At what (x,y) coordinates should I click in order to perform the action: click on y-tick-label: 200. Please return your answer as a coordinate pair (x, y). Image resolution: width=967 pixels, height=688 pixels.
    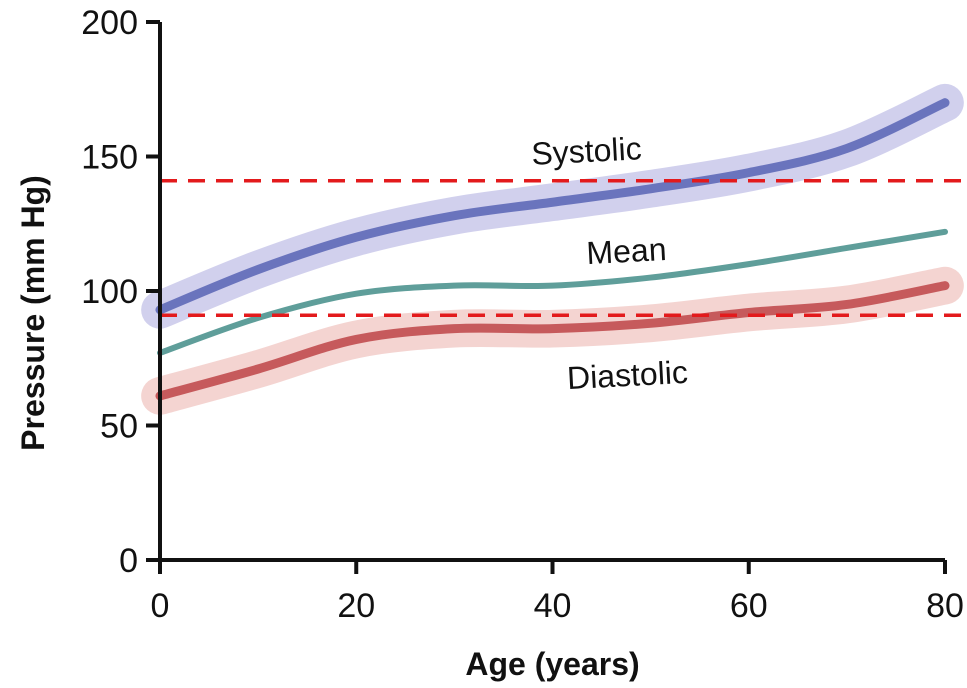
    Looking at the image, I should click on (109, 23).